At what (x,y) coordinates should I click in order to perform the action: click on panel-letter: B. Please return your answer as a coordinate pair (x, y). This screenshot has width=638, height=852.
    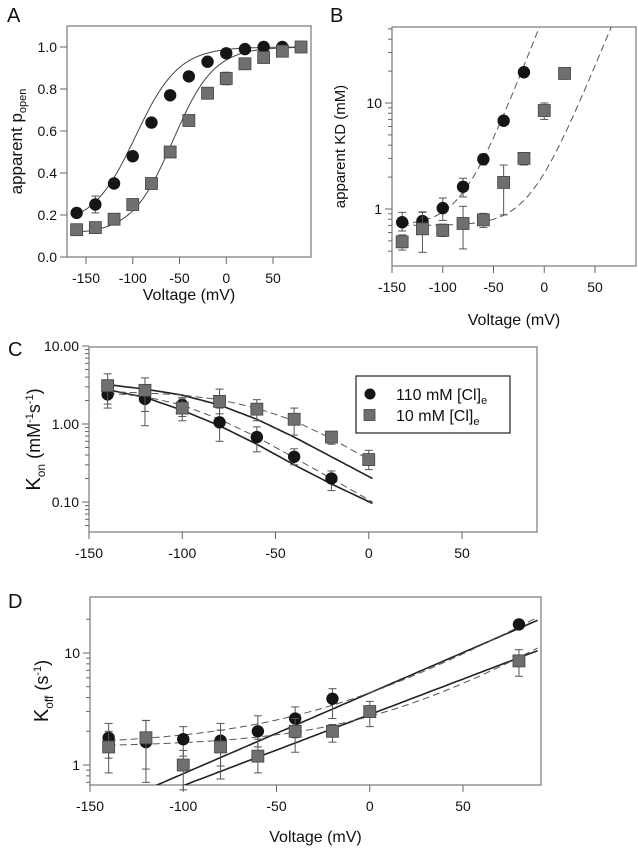
    Looking at the image, I should click on (336, 16).